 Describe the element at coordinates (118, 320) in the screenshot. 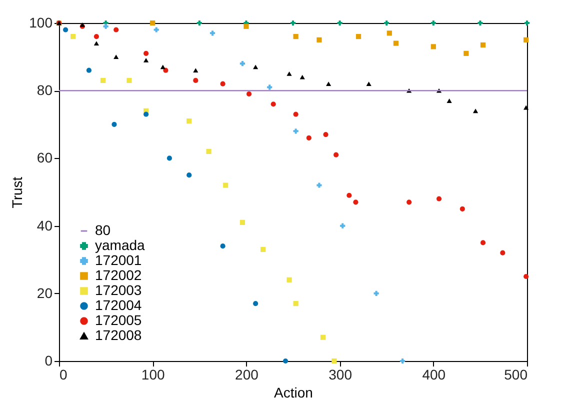

I see `legend-label: 172005` at that location.